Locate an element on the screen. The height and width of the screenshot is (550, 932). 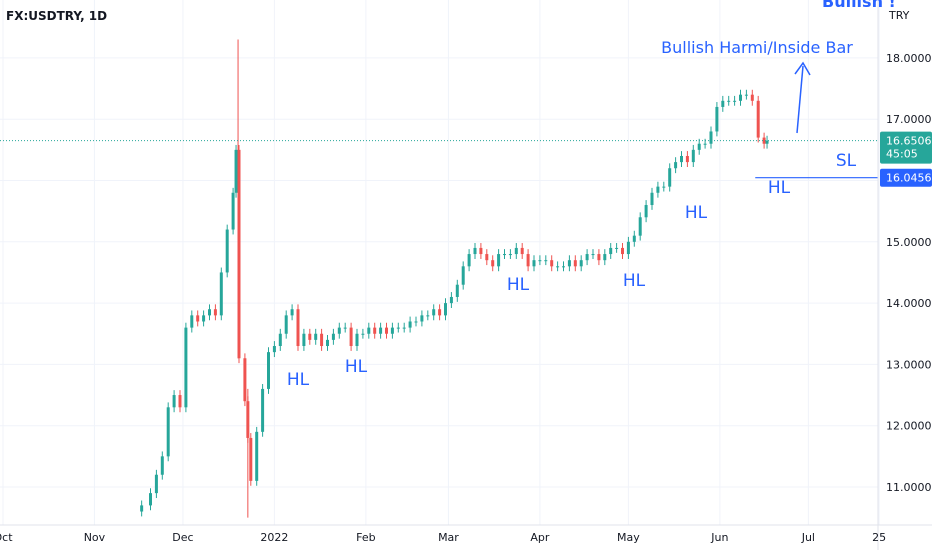
last-price-tag is located at coordinates (906, 147).